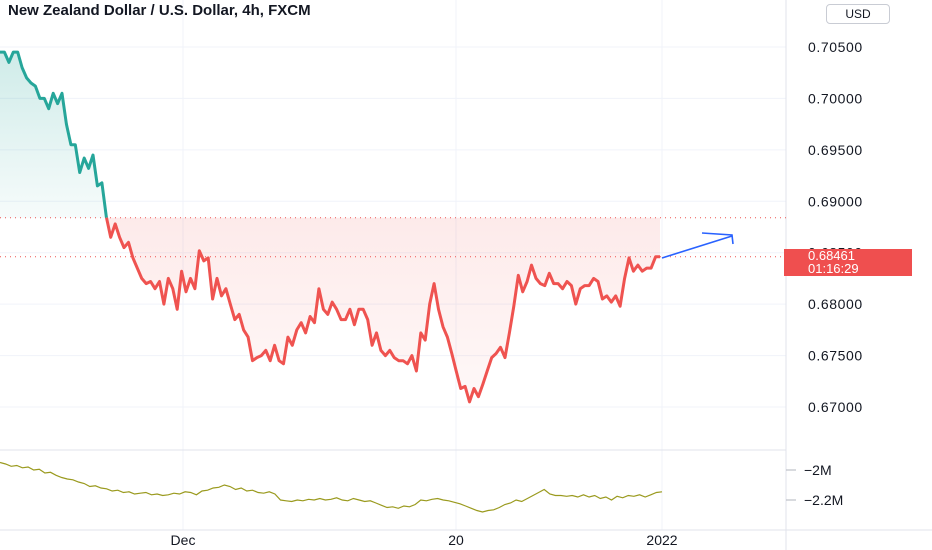  I want to click on forecast-arrow, so click(697, 245).